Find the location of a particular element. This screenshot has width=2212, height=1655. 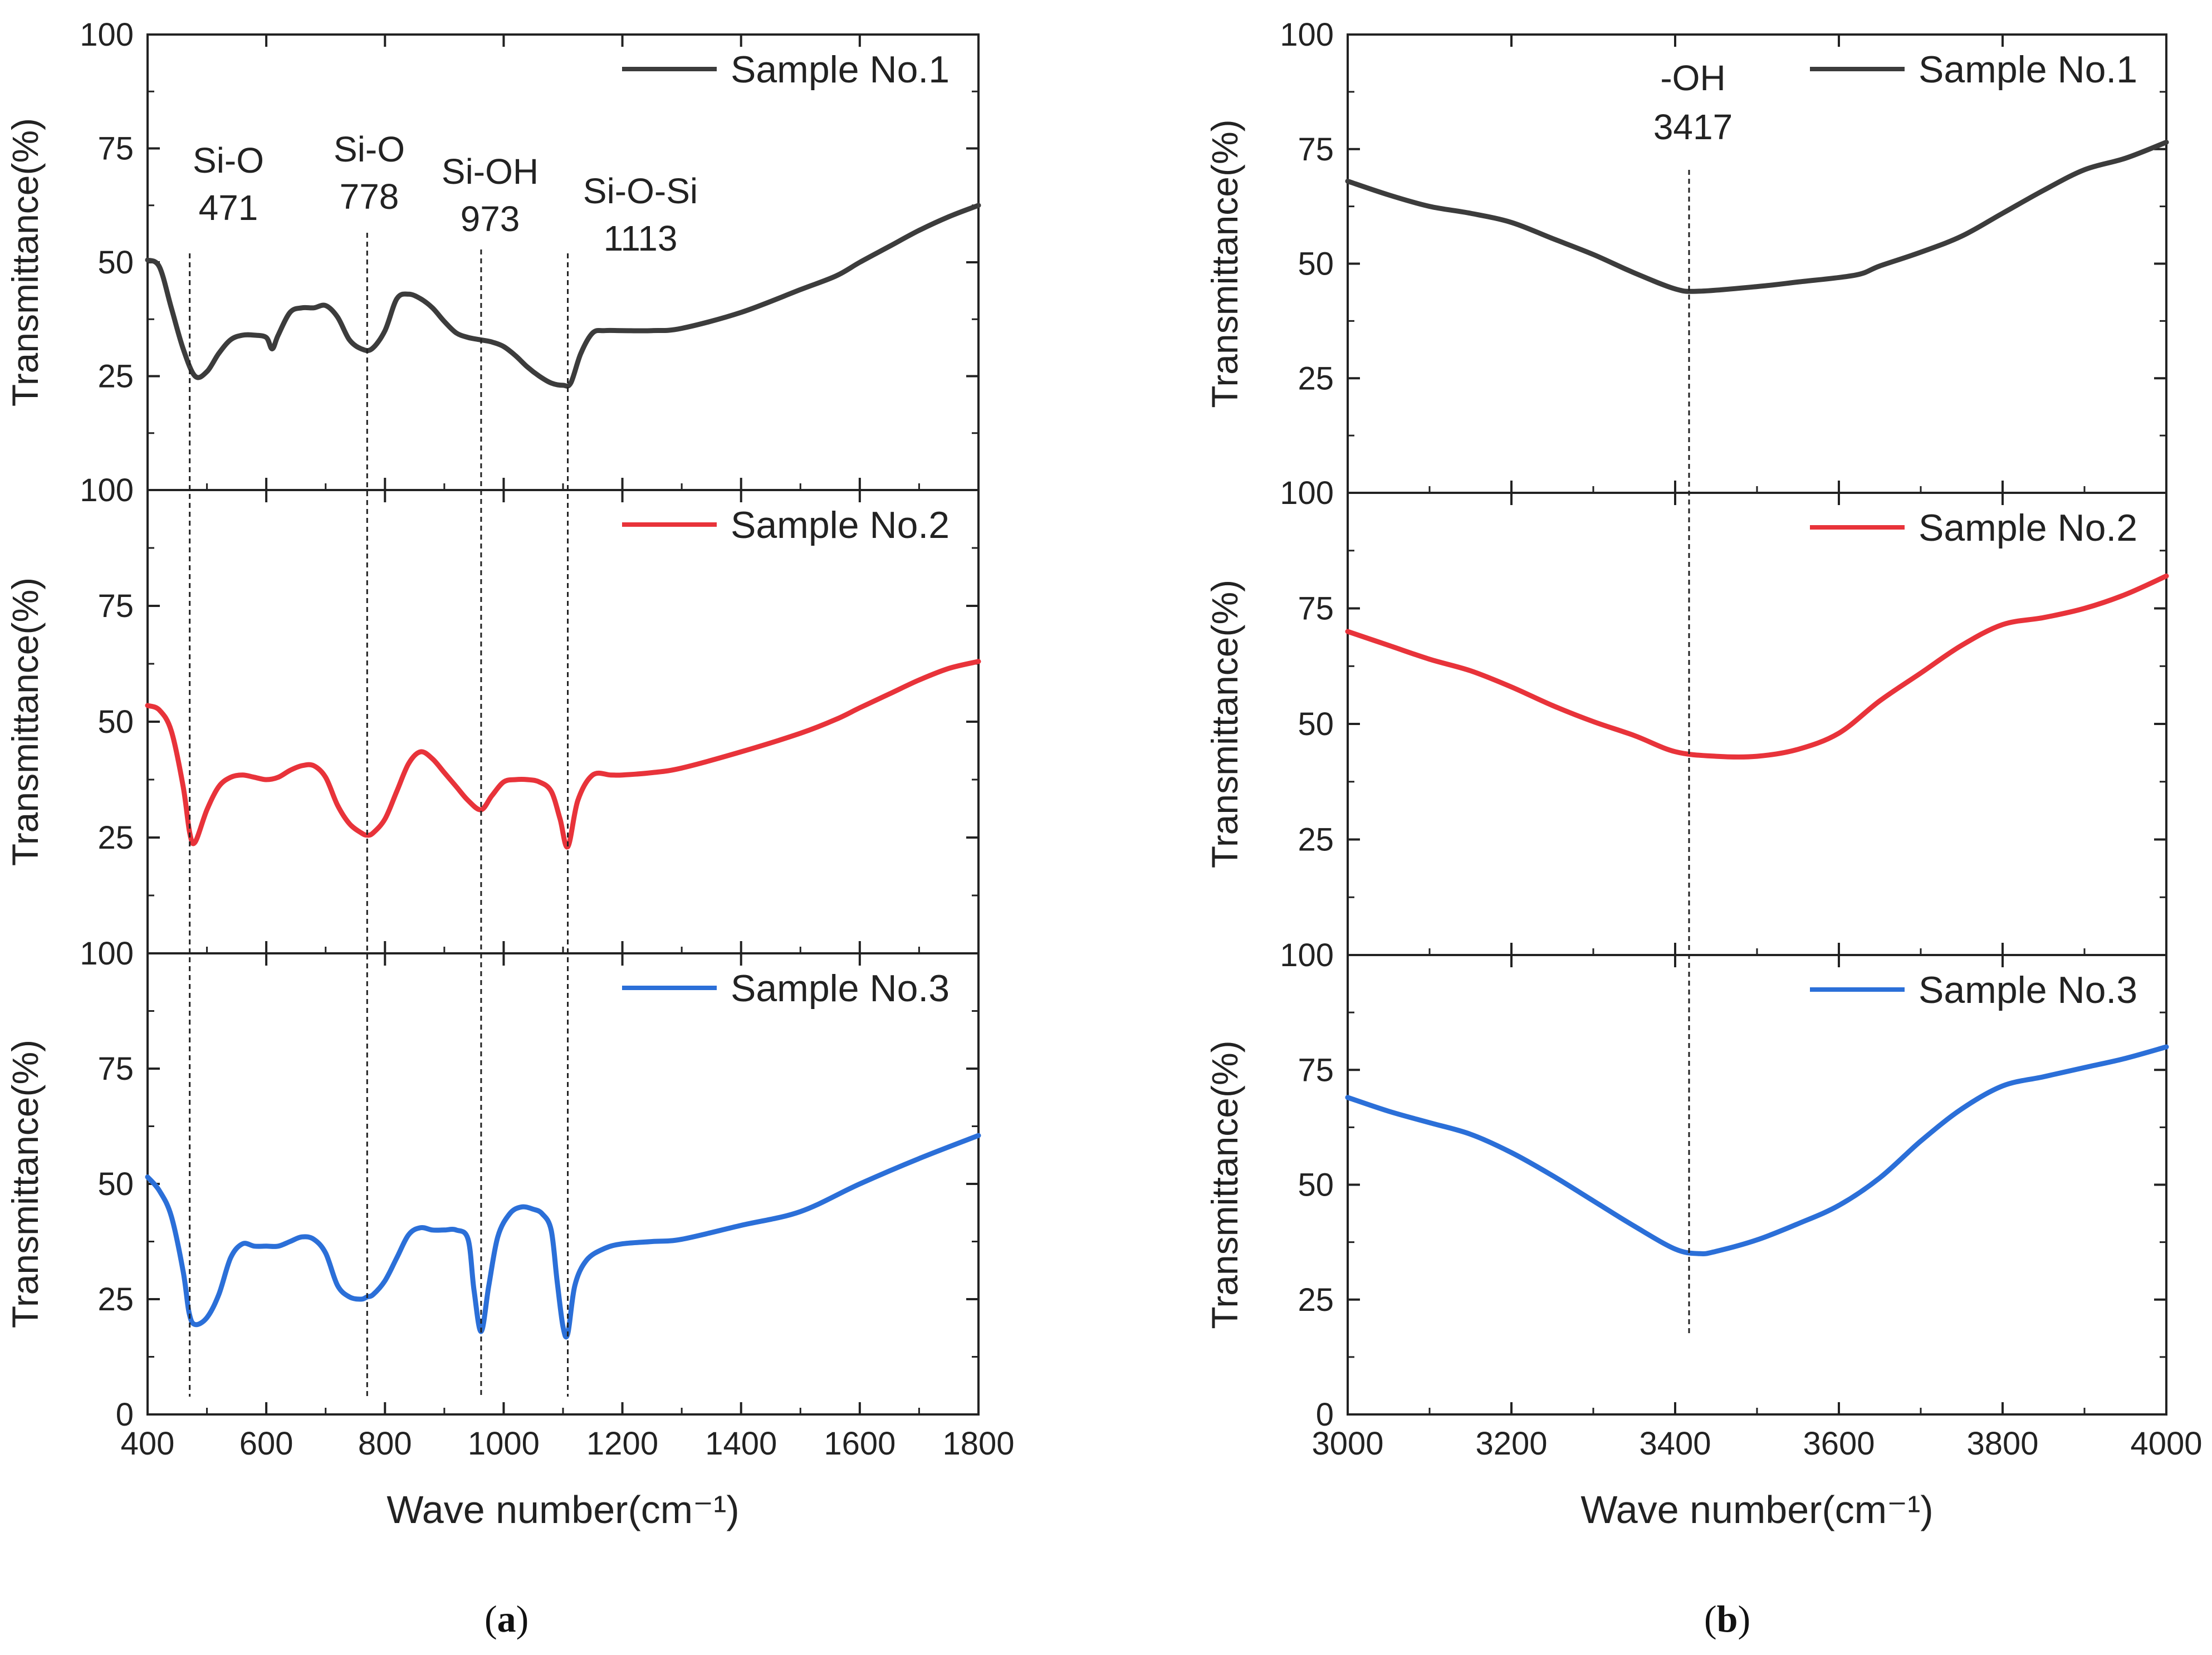

peak-label: Si-OH is located at coordinates (490, 172).